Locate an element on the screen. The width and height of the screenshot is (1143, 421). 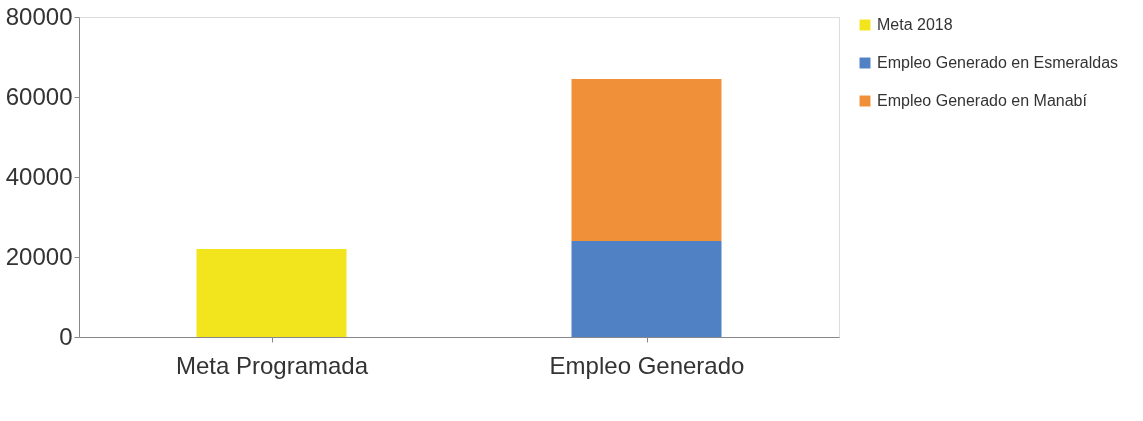
legend-label: Meta 2018 is located at coordinates (915, 24).